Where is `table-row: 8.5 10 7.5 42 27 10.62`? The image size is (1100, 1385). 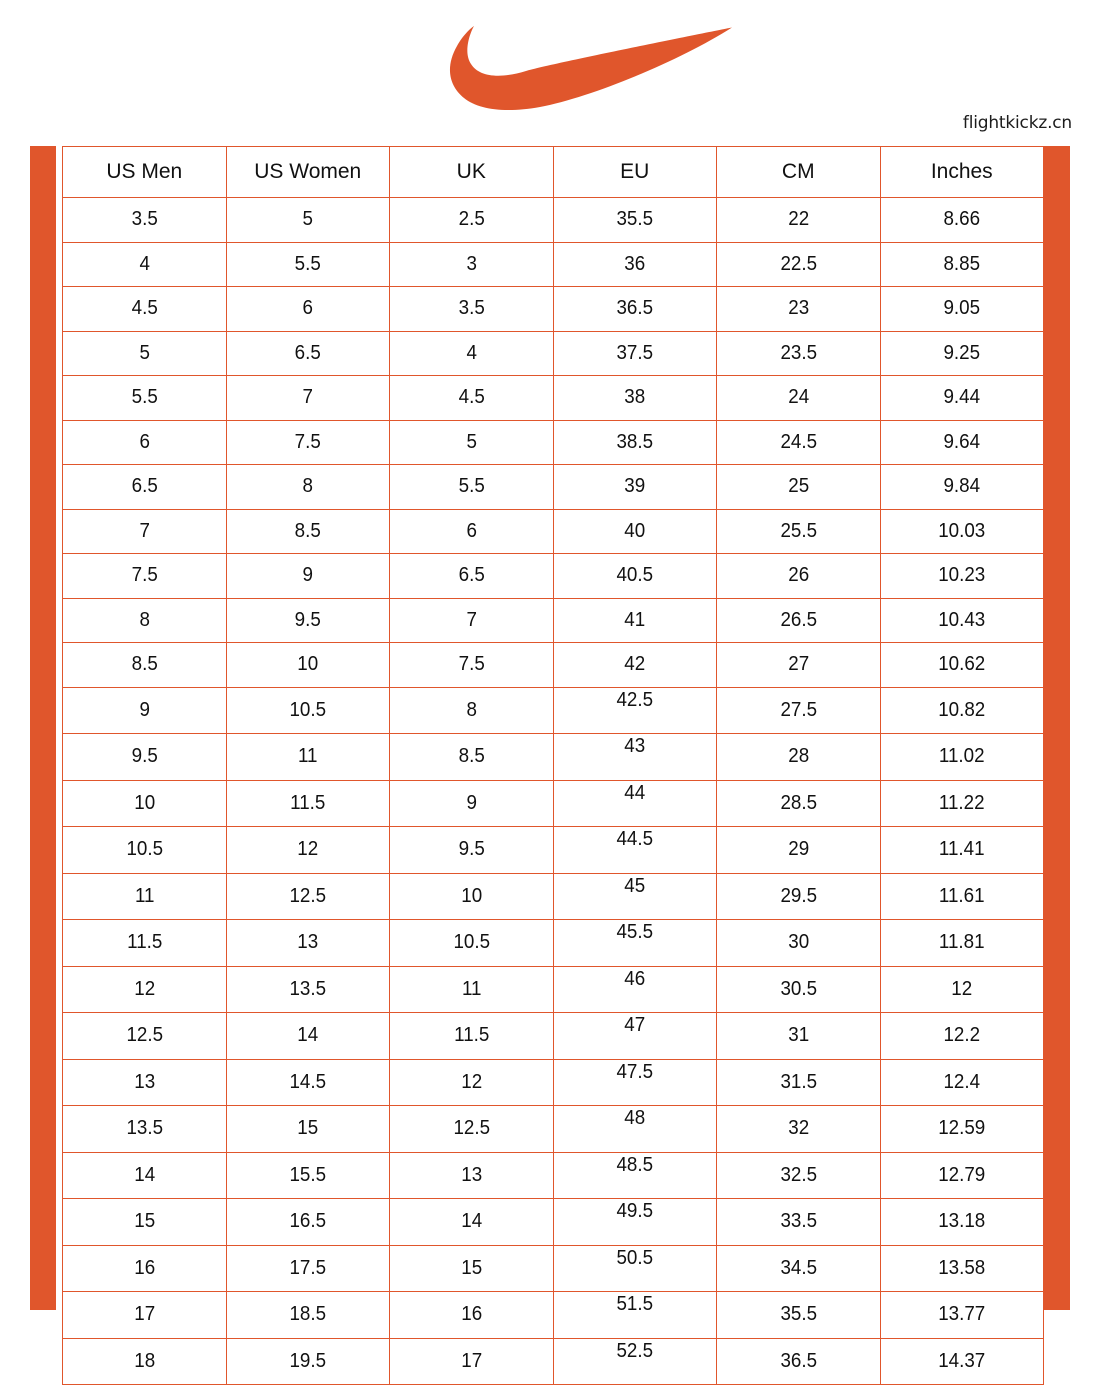
table-row: 8.5 10 7.5 42 27 10.62 is located at coordinates (553, 665).